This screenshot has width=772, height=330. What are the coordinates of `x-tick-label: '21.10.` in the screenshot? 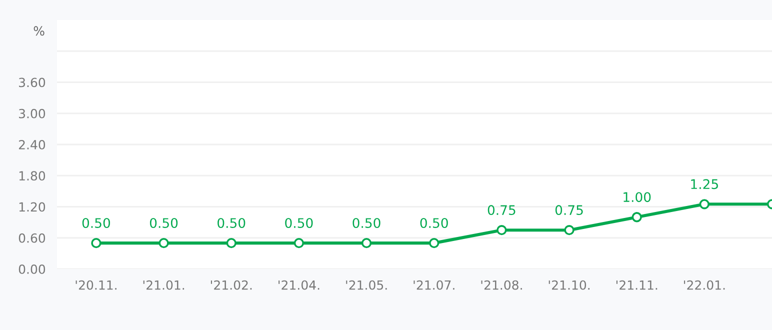 It's located at (569, 285).